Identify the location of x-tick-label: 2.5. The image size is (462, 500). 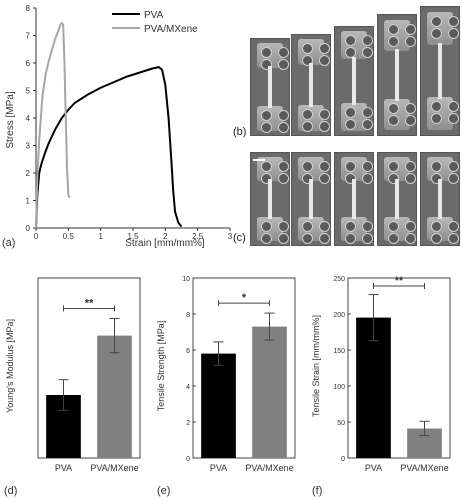
(198, 236).